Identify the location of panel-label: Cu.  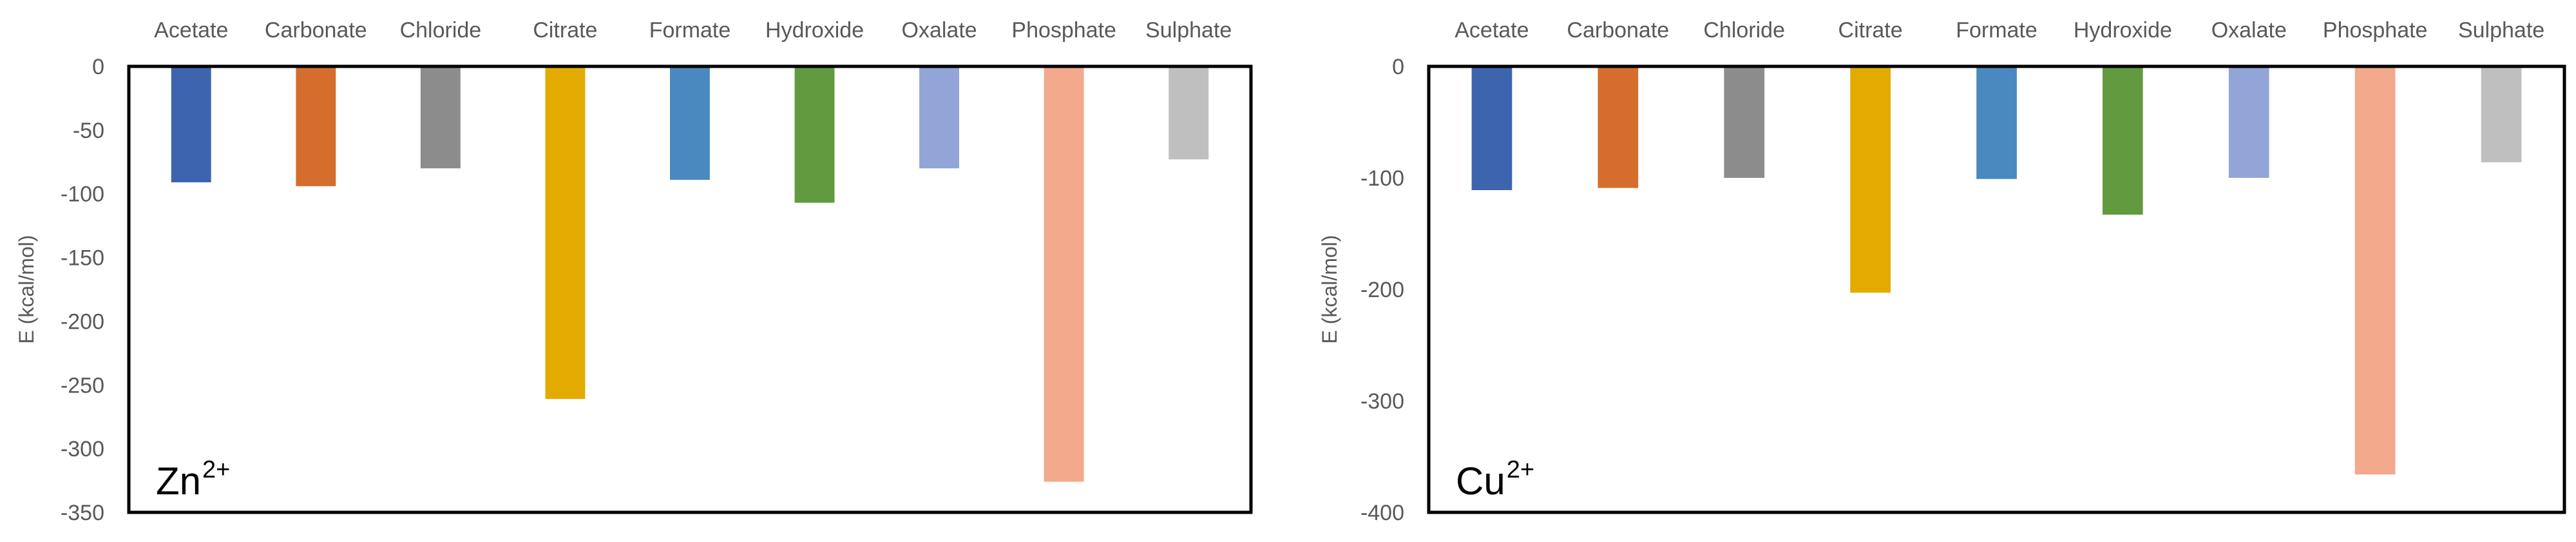
(1480, 482).